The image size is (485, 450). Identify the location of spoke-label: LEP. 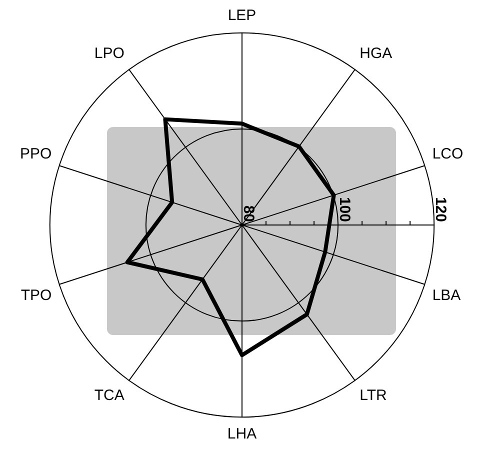
(242, 15).